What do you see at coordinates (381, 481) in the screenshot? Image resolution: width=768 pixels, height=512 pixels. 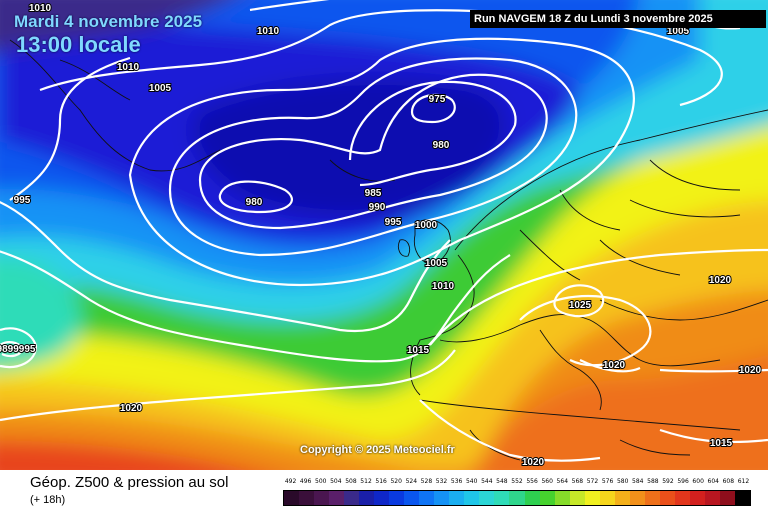 I see `scale-label: 516` at bounding box center [381, 481].